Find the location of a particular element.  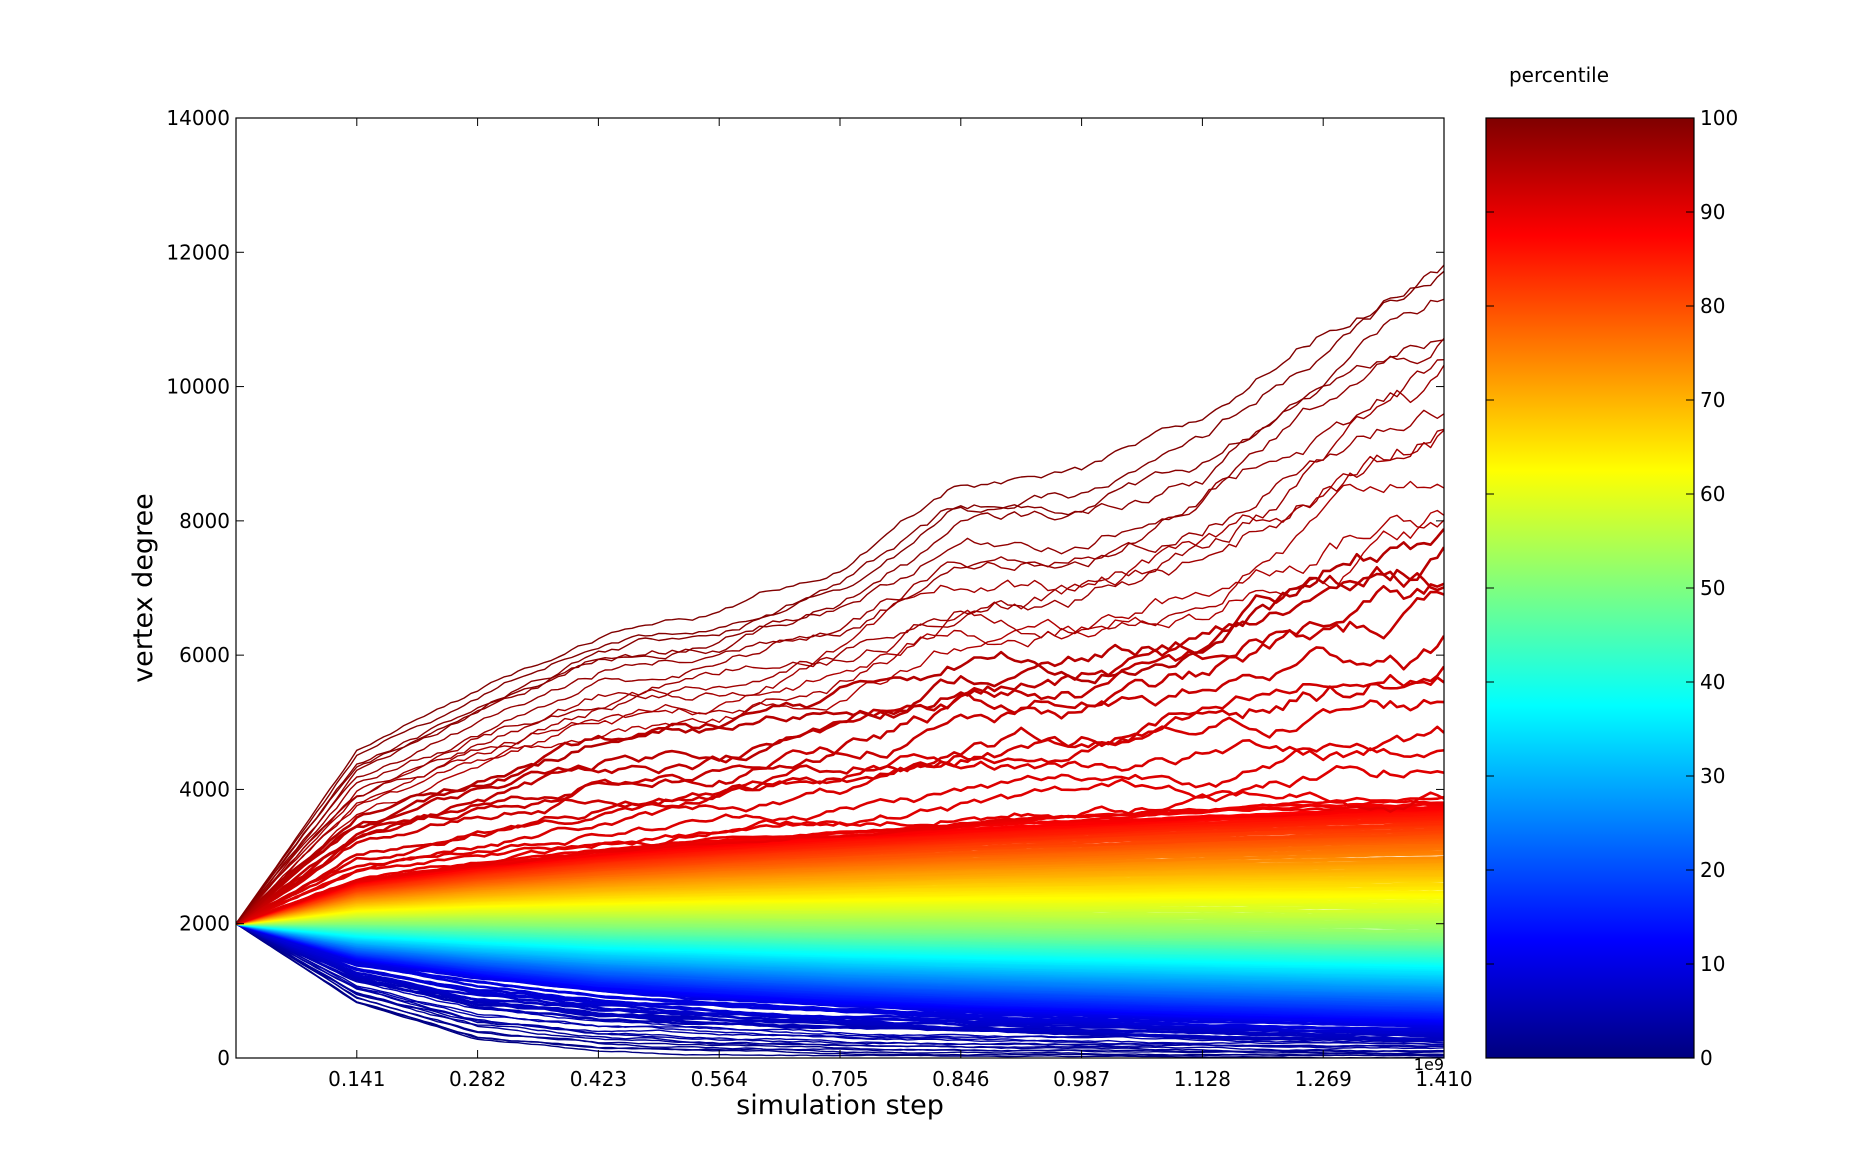

colorbar-tick-label: 40 is located at coordinates (1712, 682).